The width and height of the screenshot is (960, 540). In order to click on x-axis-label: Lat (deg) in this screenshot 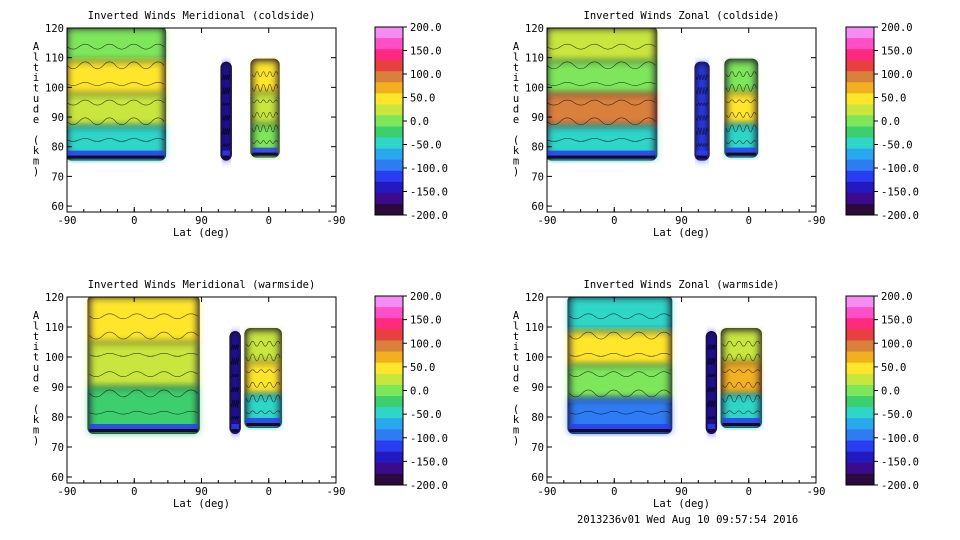, I will do `click(201, 233)`.